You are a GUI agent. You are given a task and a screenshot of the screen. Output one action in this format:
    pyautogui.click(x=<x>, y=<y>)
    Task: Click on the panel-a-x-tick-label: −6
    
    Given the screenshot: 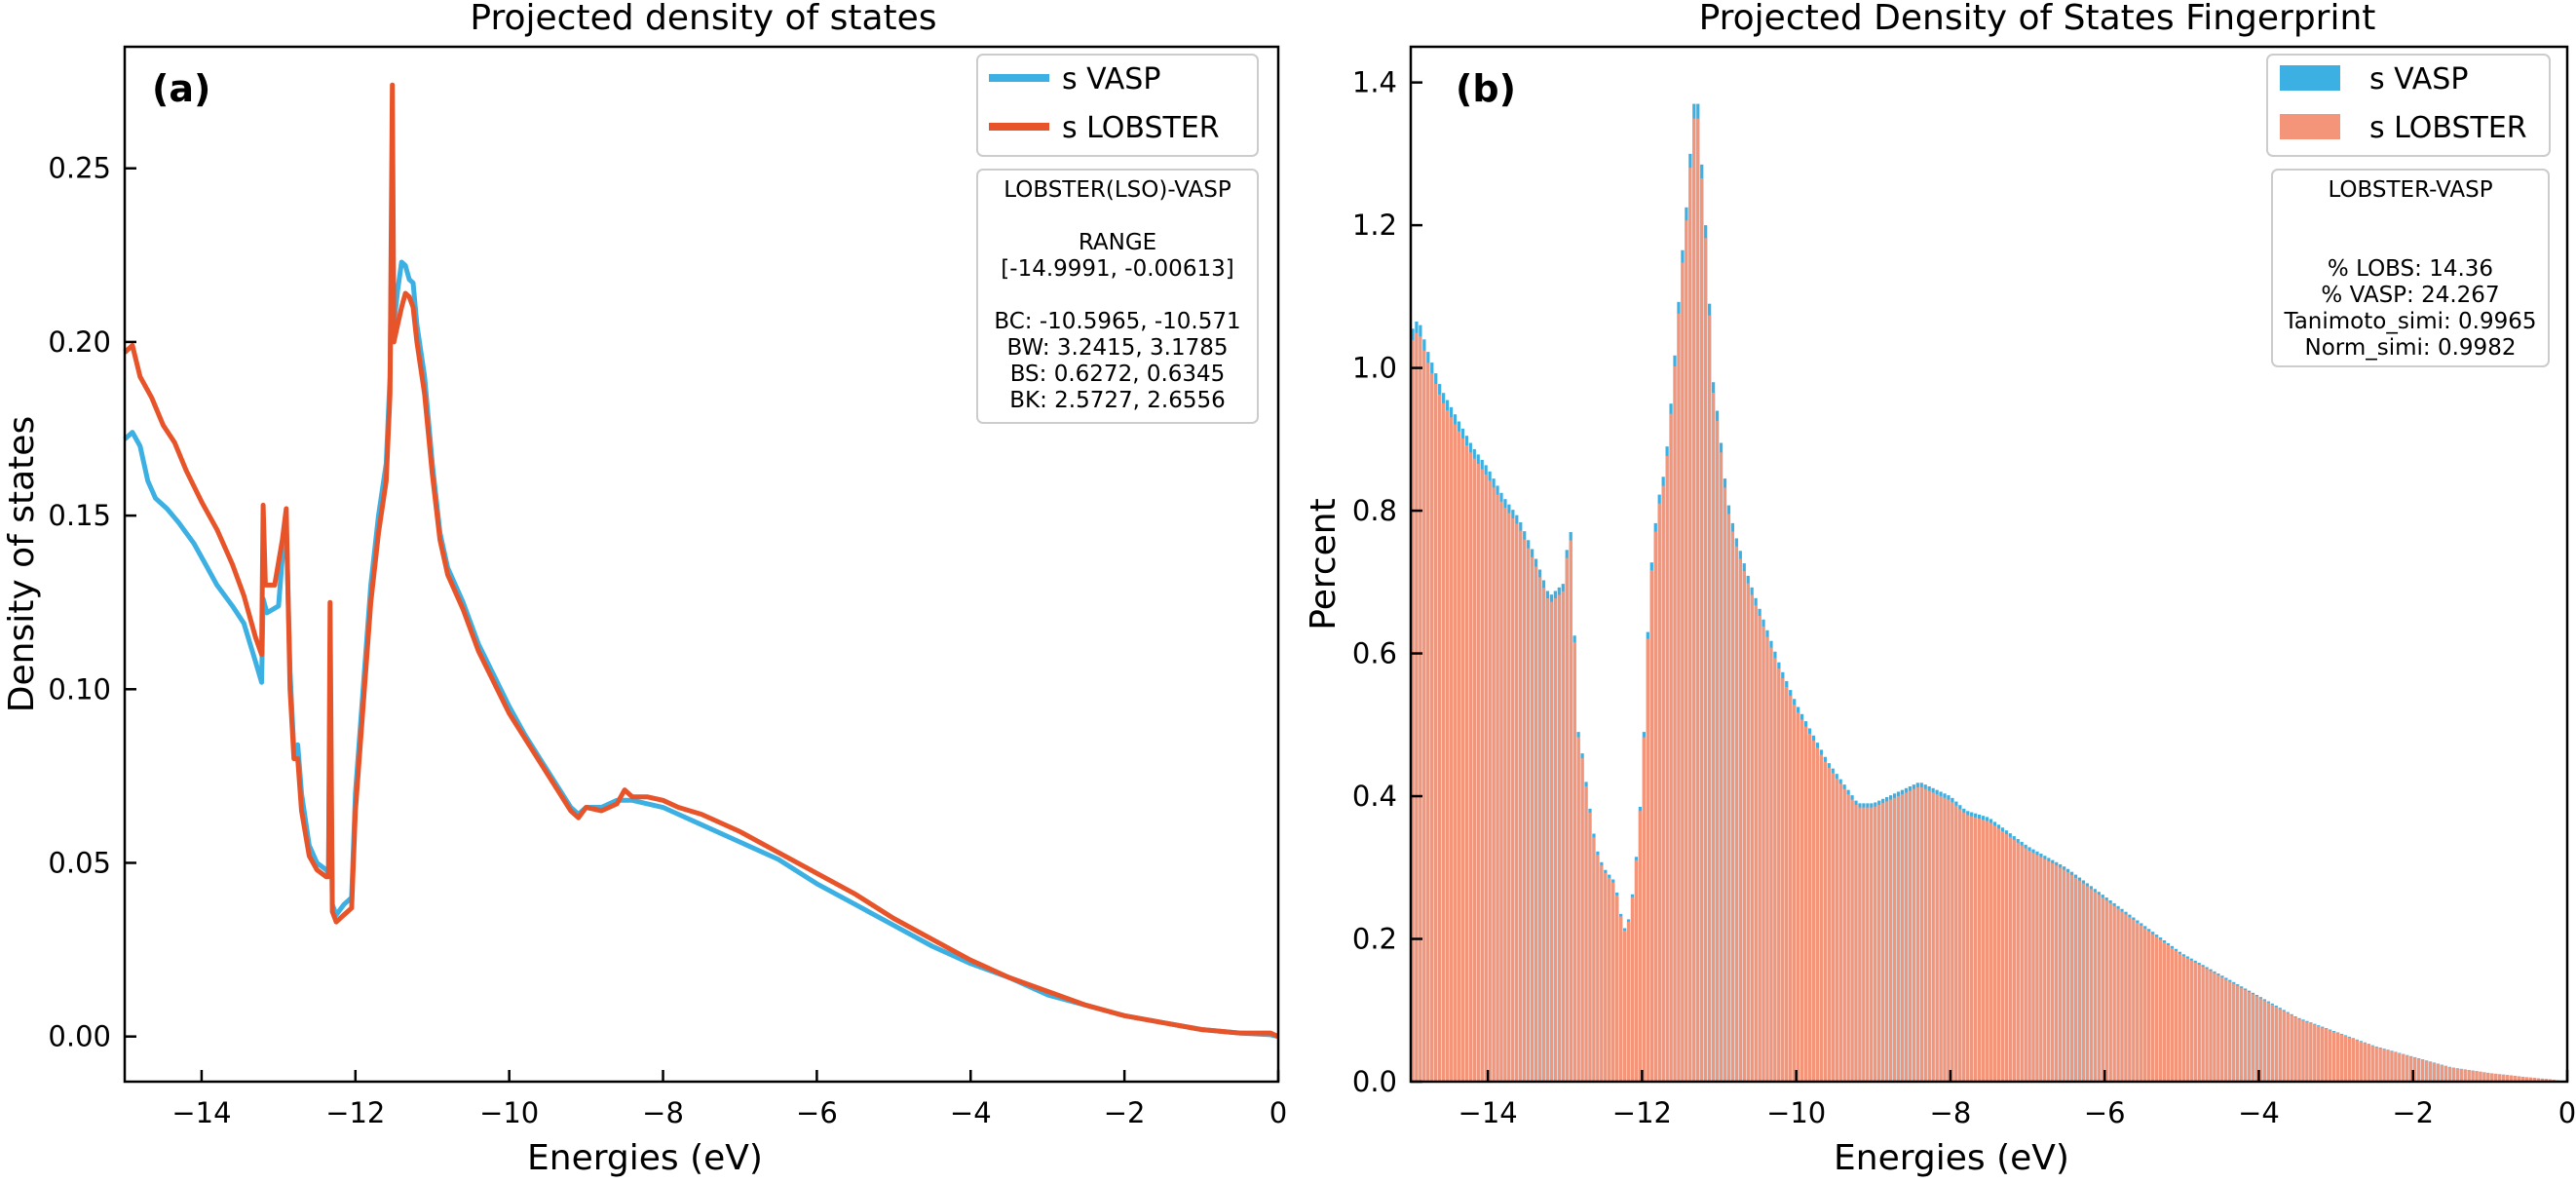 What is the action you would take?
    pyautogui.click(x=817, y=1112)
    